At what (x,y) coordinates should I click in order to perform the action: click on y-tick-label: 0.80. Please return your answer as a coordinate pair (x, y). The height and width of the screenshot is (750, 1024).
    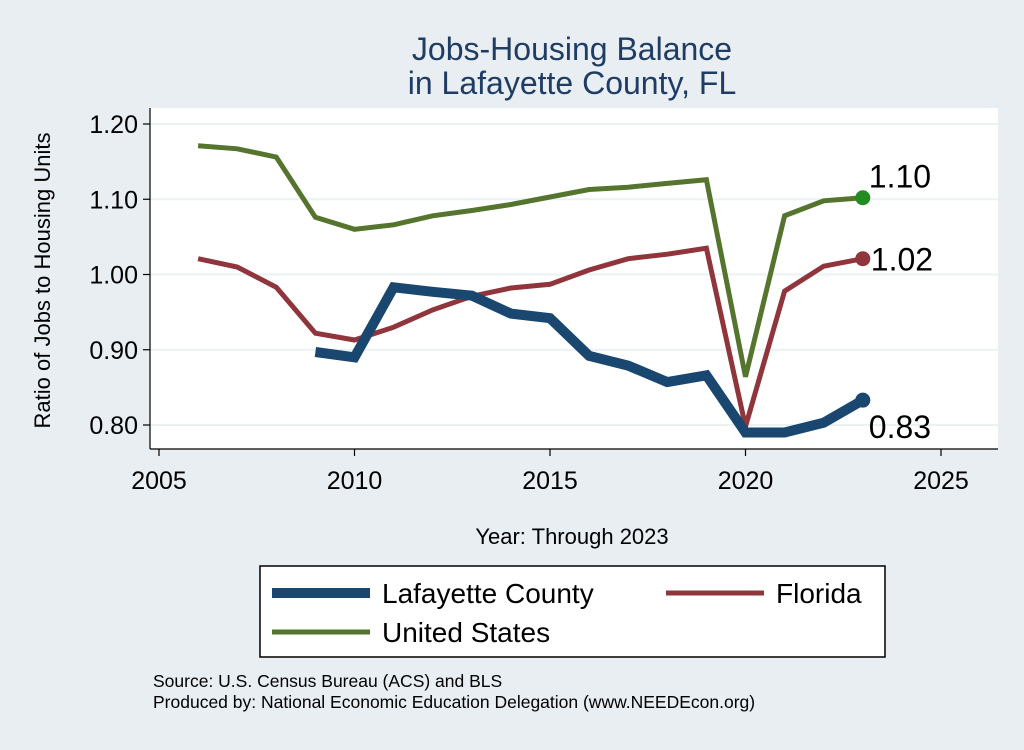
    Looking at the image, I should click on (113, 426).